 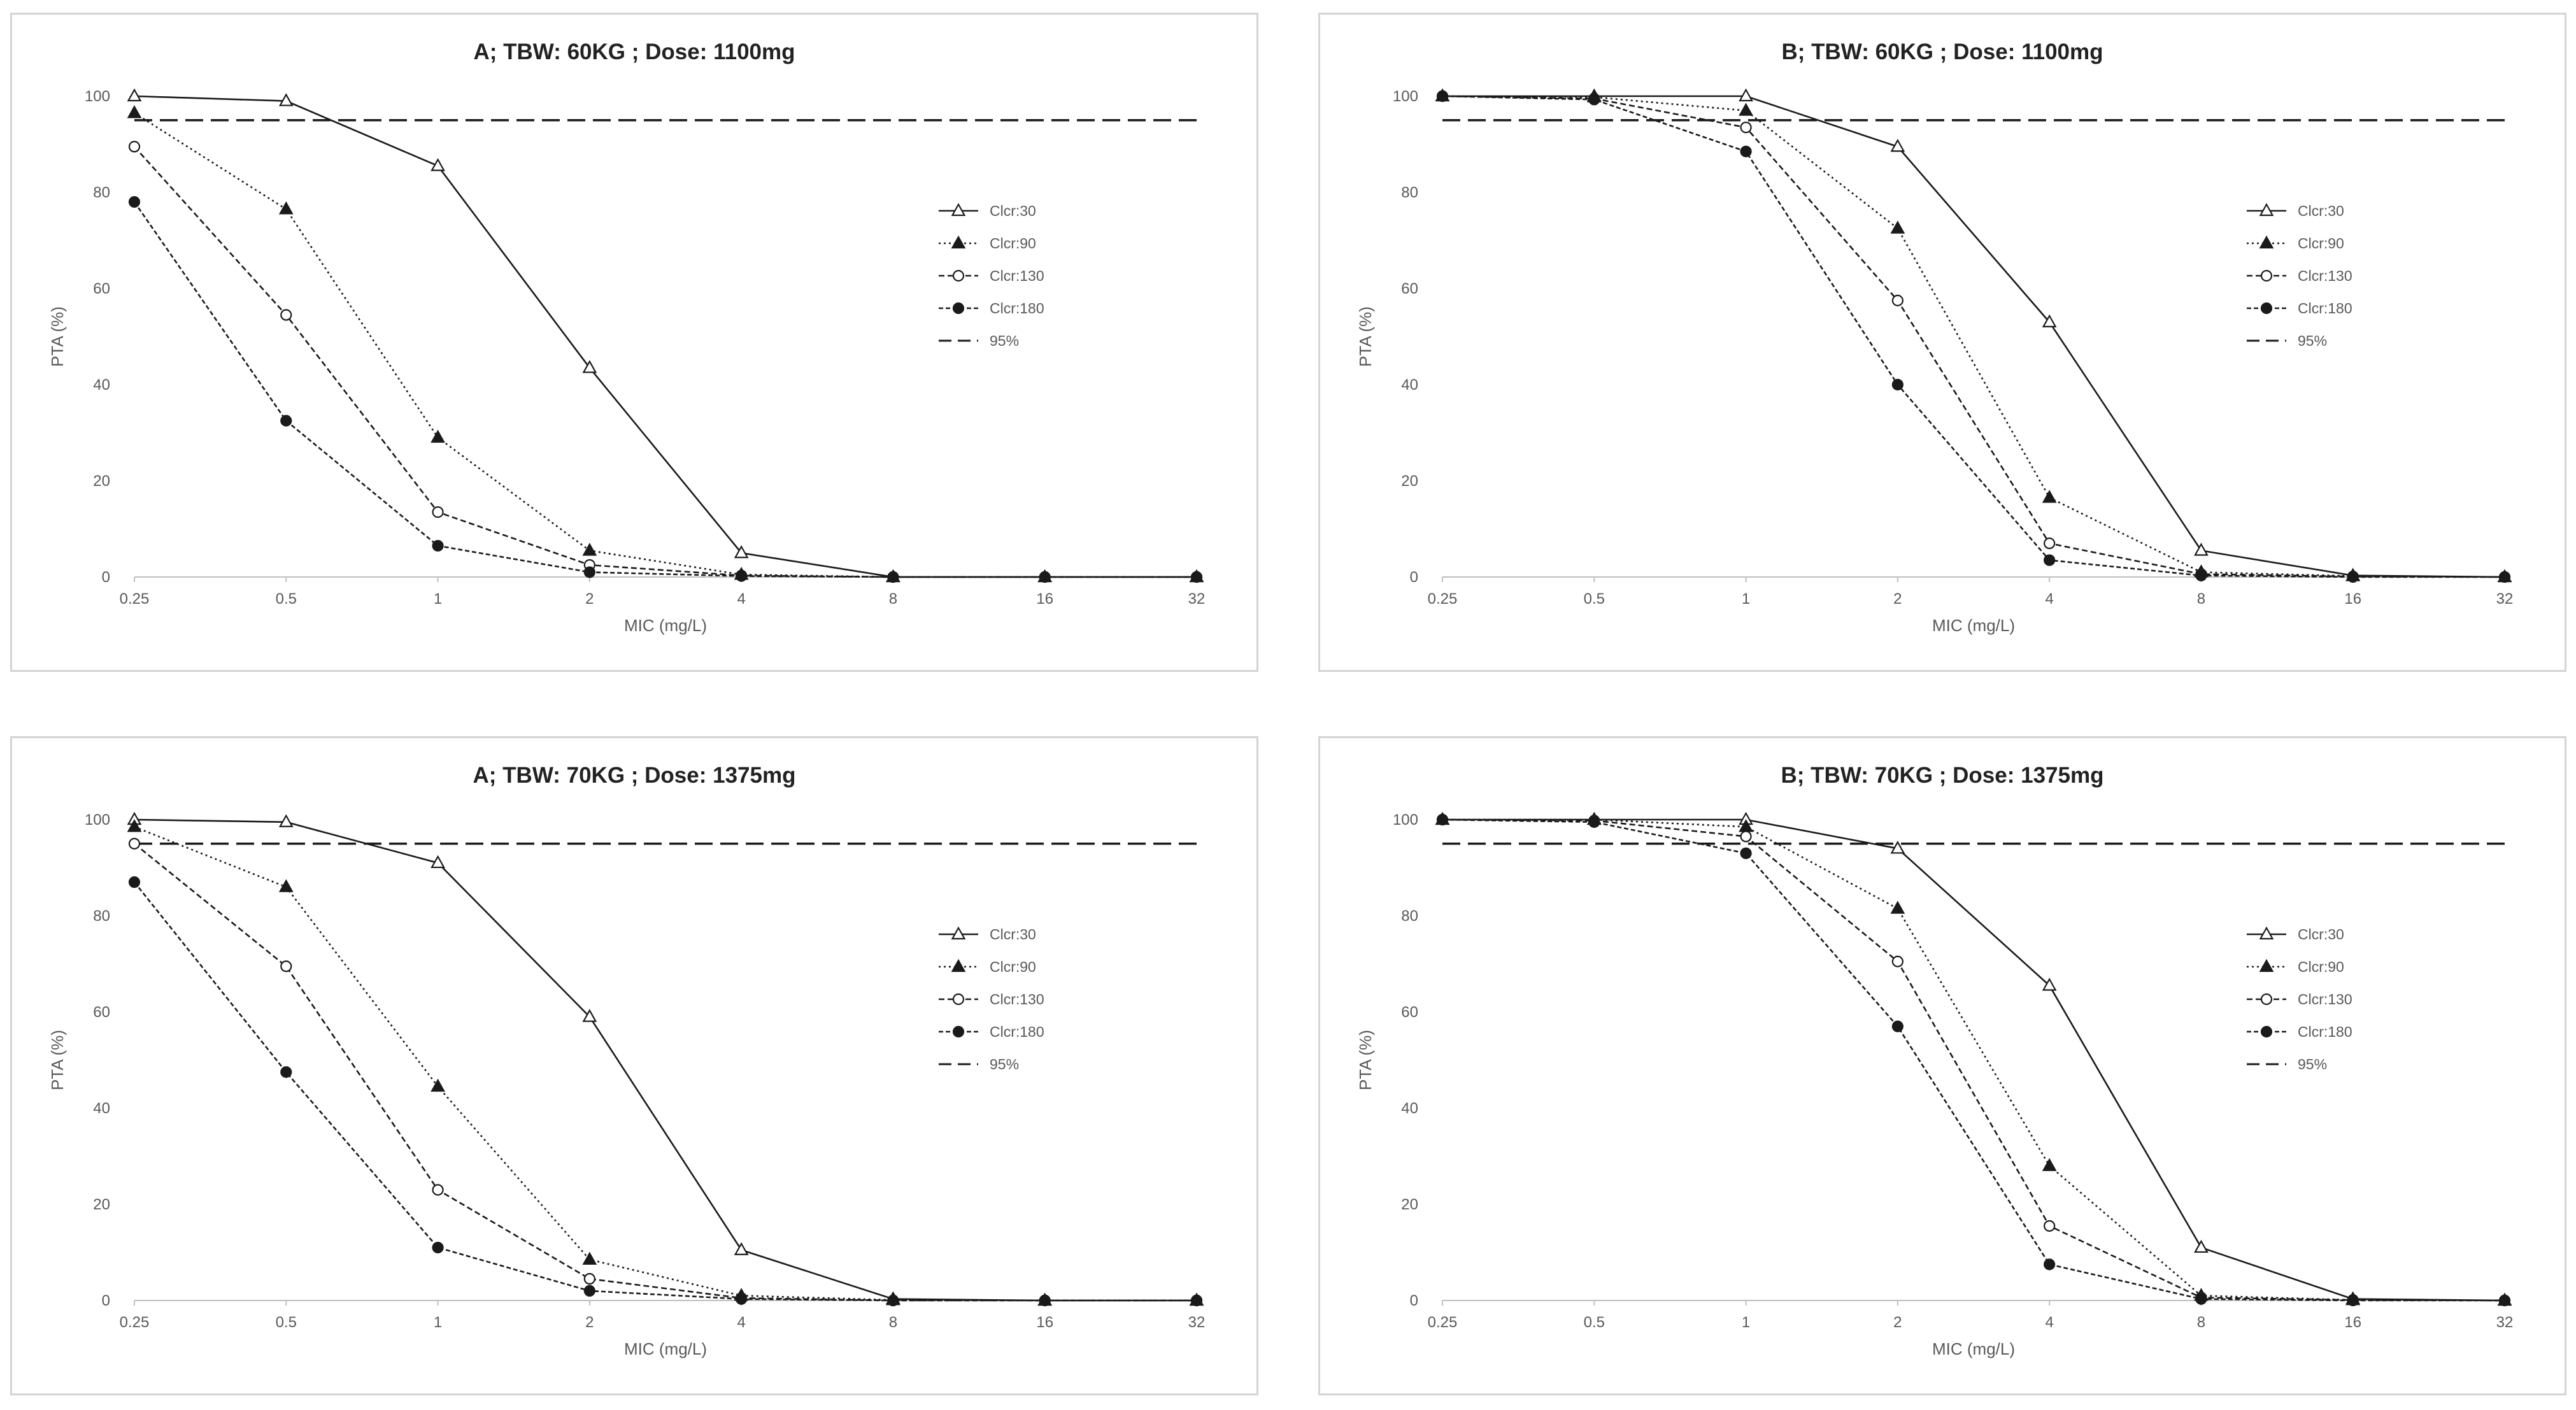 What do you see at coordinates (102, 192) in the screenshot?
I see `y-tick-label: 80` at bounding box center [102, 192].